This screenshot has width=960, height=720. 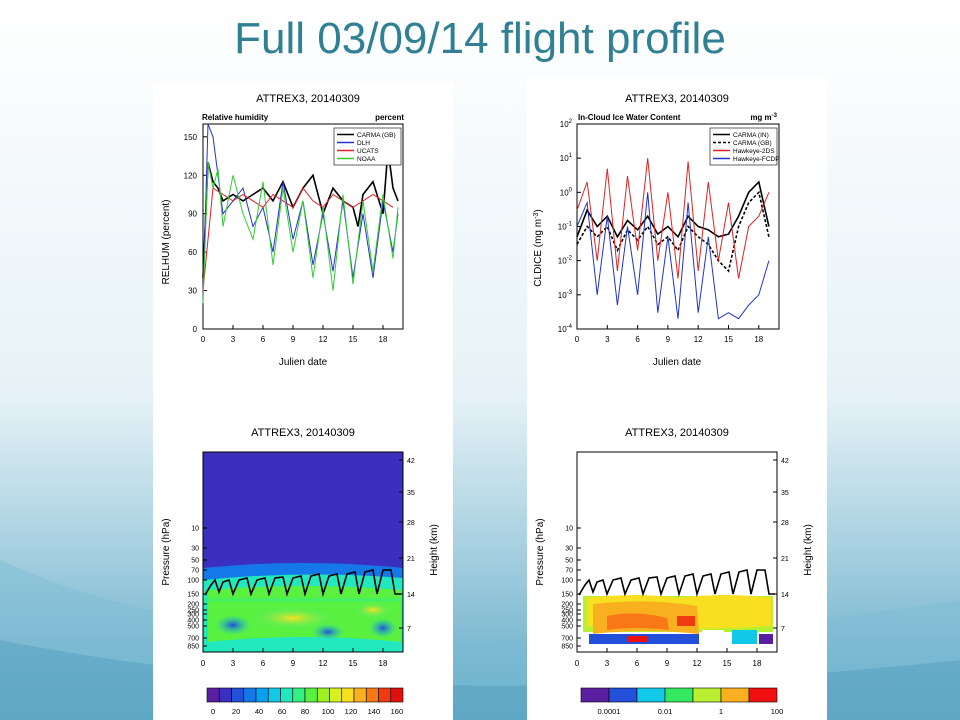 What do you see at coordinates (677, 552) in the screenshot?
I see `heatmap-field` at bounding box center [677, 552].